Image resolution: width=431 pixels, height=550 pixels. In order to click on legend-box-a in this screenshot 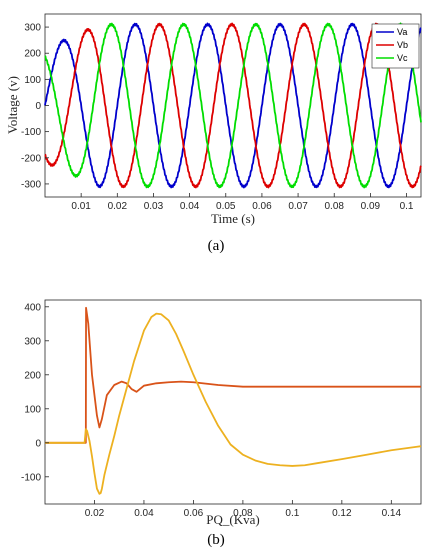, I will do `click(395, 46)`.